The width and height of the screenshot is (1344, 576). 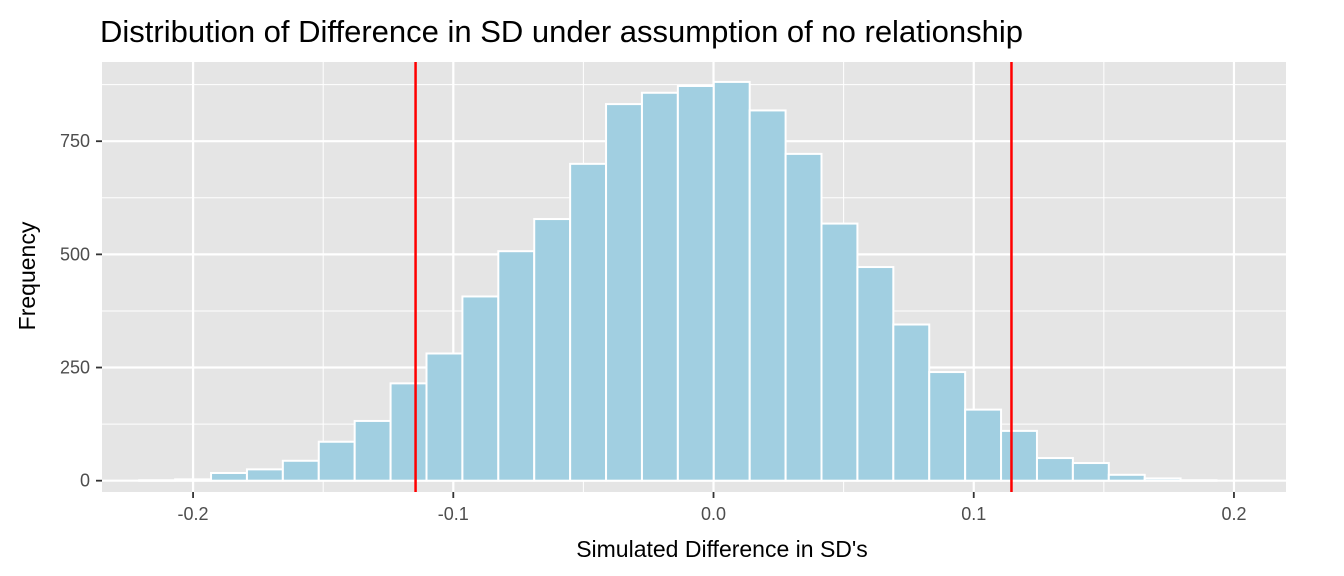 What do you see at coordinates (85, 481) in the screenshot?
I see `y-tick-label: 0` at bounding box center [85, 481].